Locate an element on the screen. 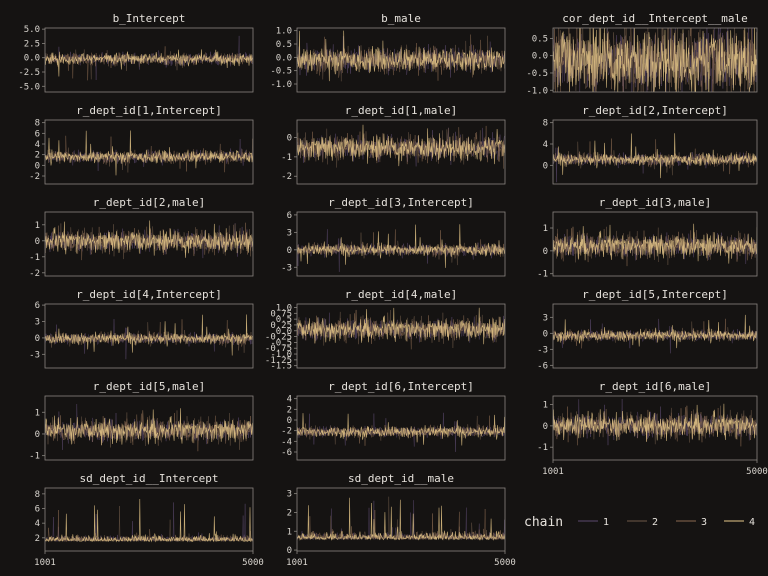 The width and height of the screenshot is (768, 576). trace-panel: b_male 1.0 0.5 0.0 -0.5 -1.0 is located at coordinates (388, 52).